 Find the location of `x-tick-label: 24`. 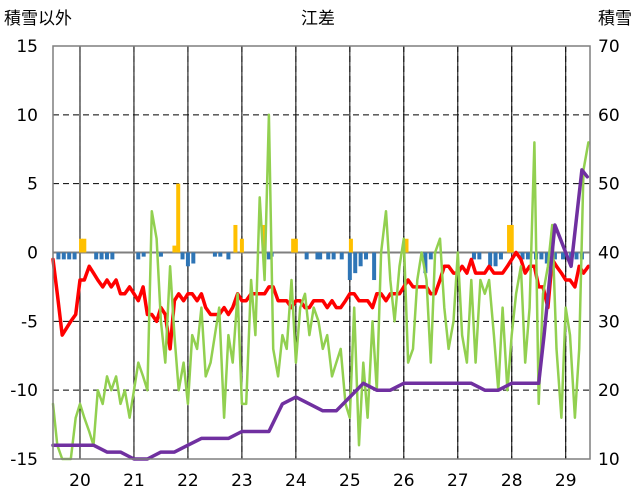

x-tick-label: 24 is located at coordinates (296, 481).